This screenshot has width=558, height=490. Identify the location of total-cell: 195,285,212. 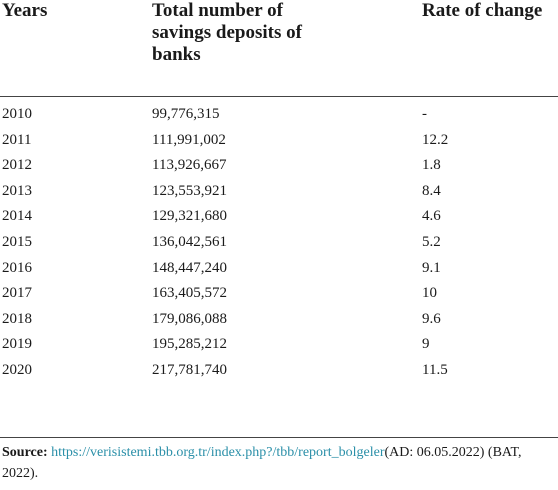
(189, 344).